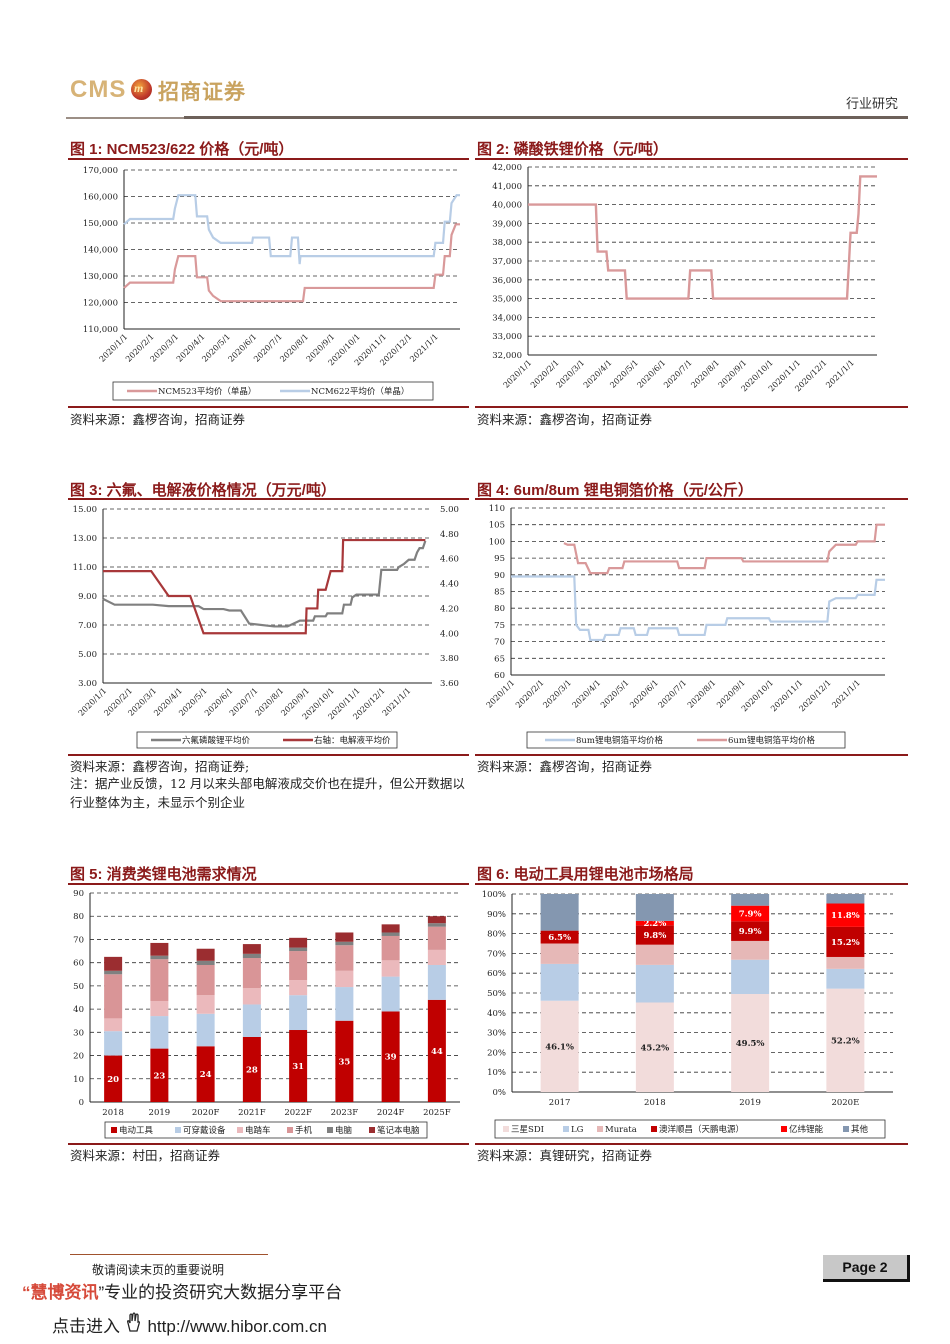  I want to click on y-tick-label: 3.00, so click(87, 684).